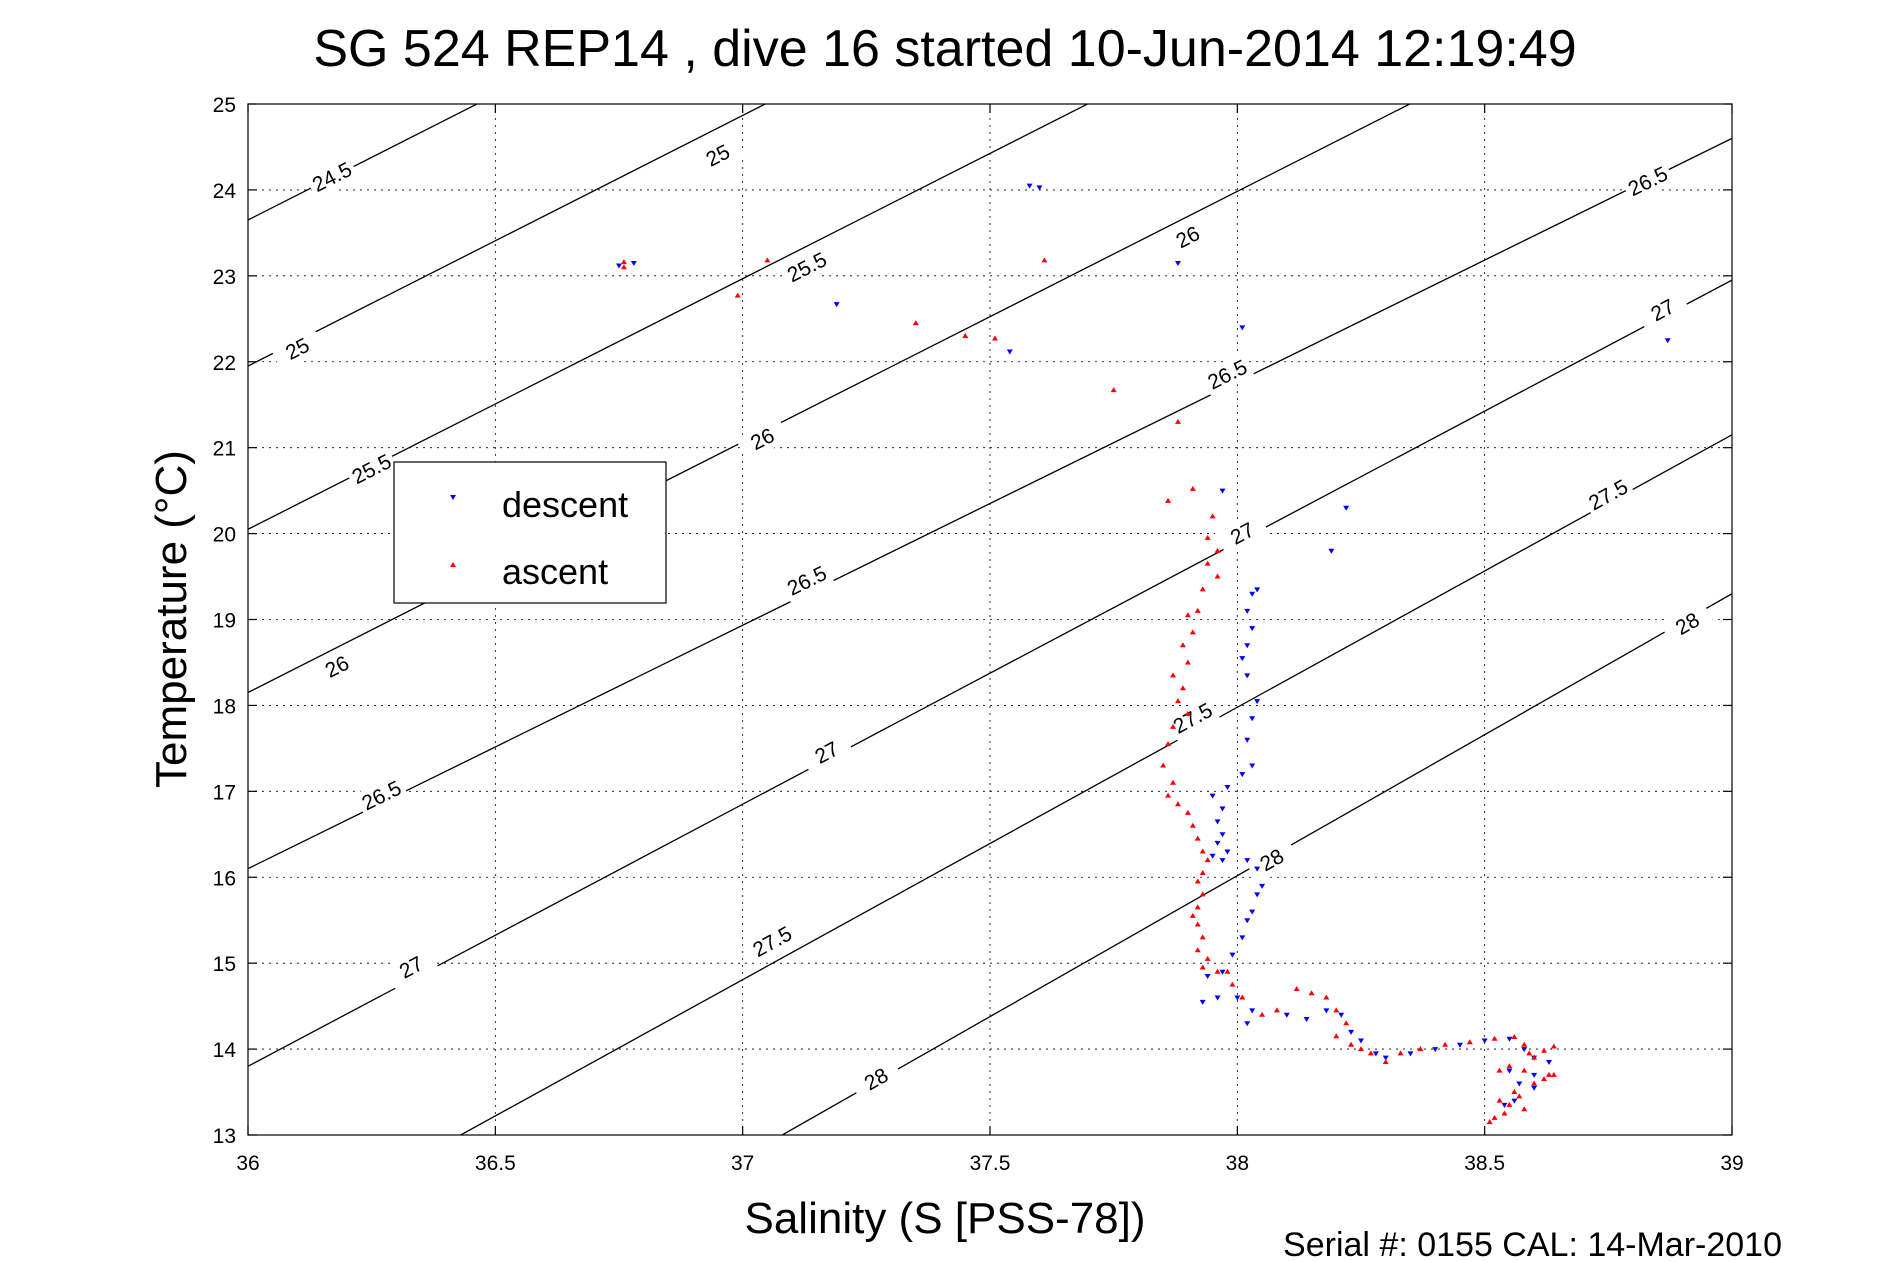  Describe the element at coordinates (171, 619) in the screenshot. I see `y-axis-title: Temperature (°C)` at that location.